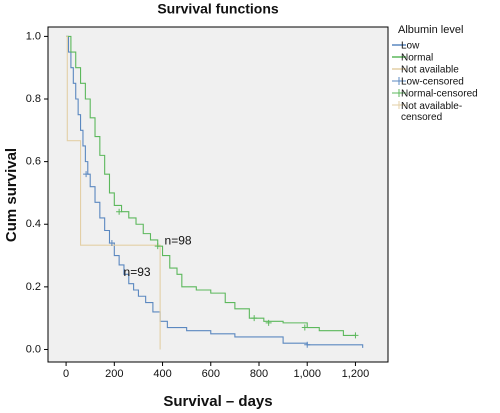  I want to click on legend-label: Normal, so click(417, 58).